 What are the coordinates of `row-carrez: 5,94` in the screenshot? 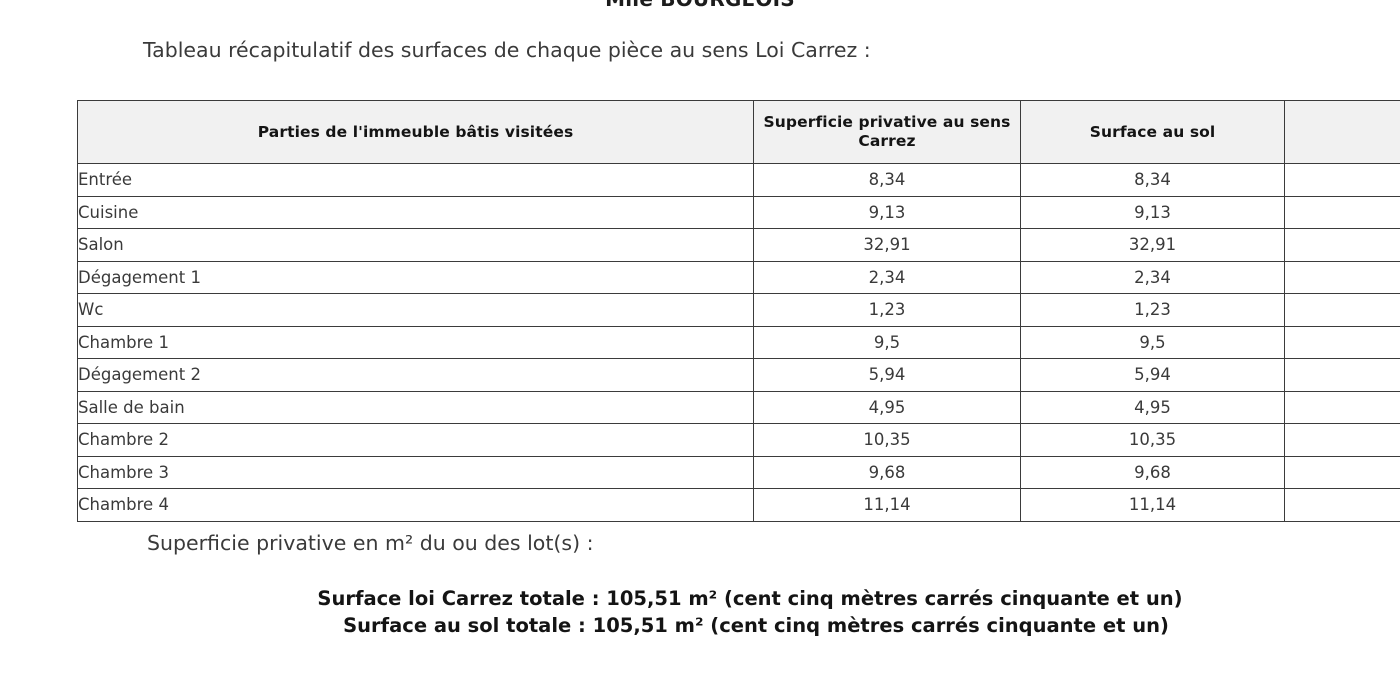 It's located at (887, 375).